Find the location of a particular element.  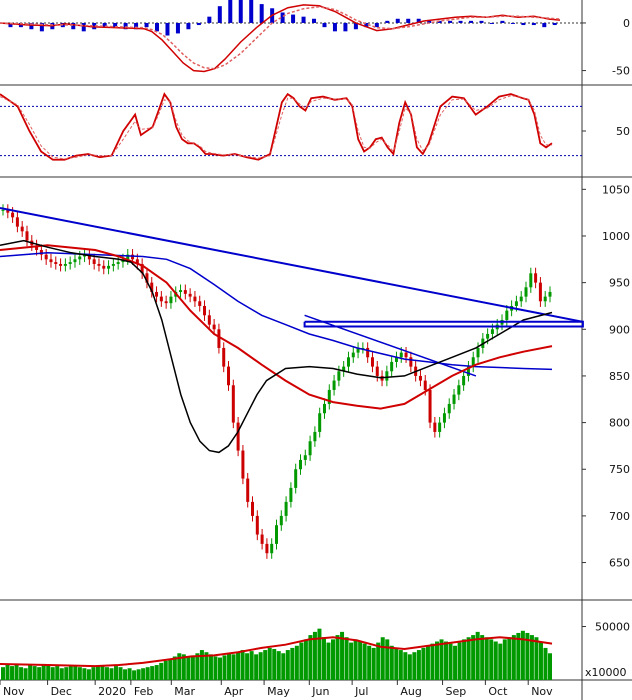

x-tick-label: Apr is located at coordinates (234, 691).